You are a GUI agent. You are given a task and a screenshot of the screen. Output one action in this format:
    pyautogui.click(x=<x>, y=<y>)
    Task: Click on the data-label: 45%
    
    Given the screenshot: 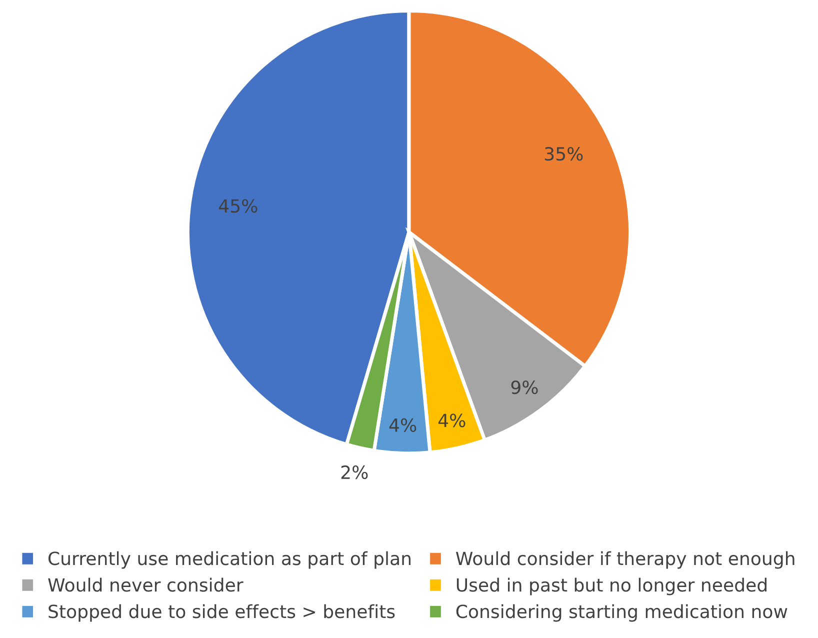 What is the action you would take?
    pyautogui.click(x=238, y=206)
    